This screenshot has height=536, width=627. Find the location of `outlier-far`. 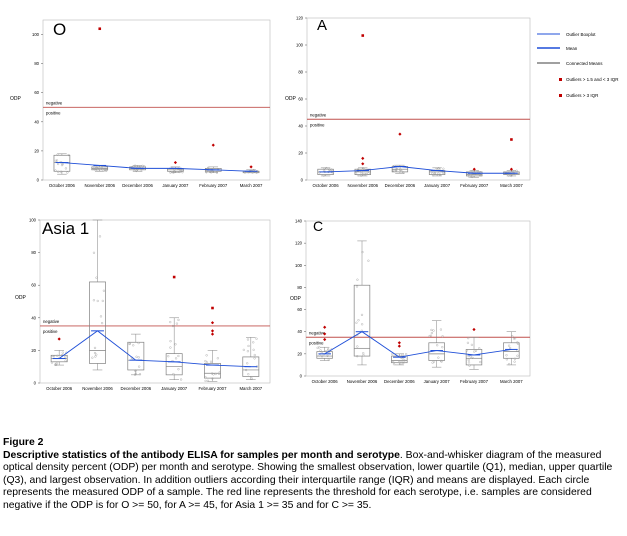

outlier-far is located at coordinates (511, 139).